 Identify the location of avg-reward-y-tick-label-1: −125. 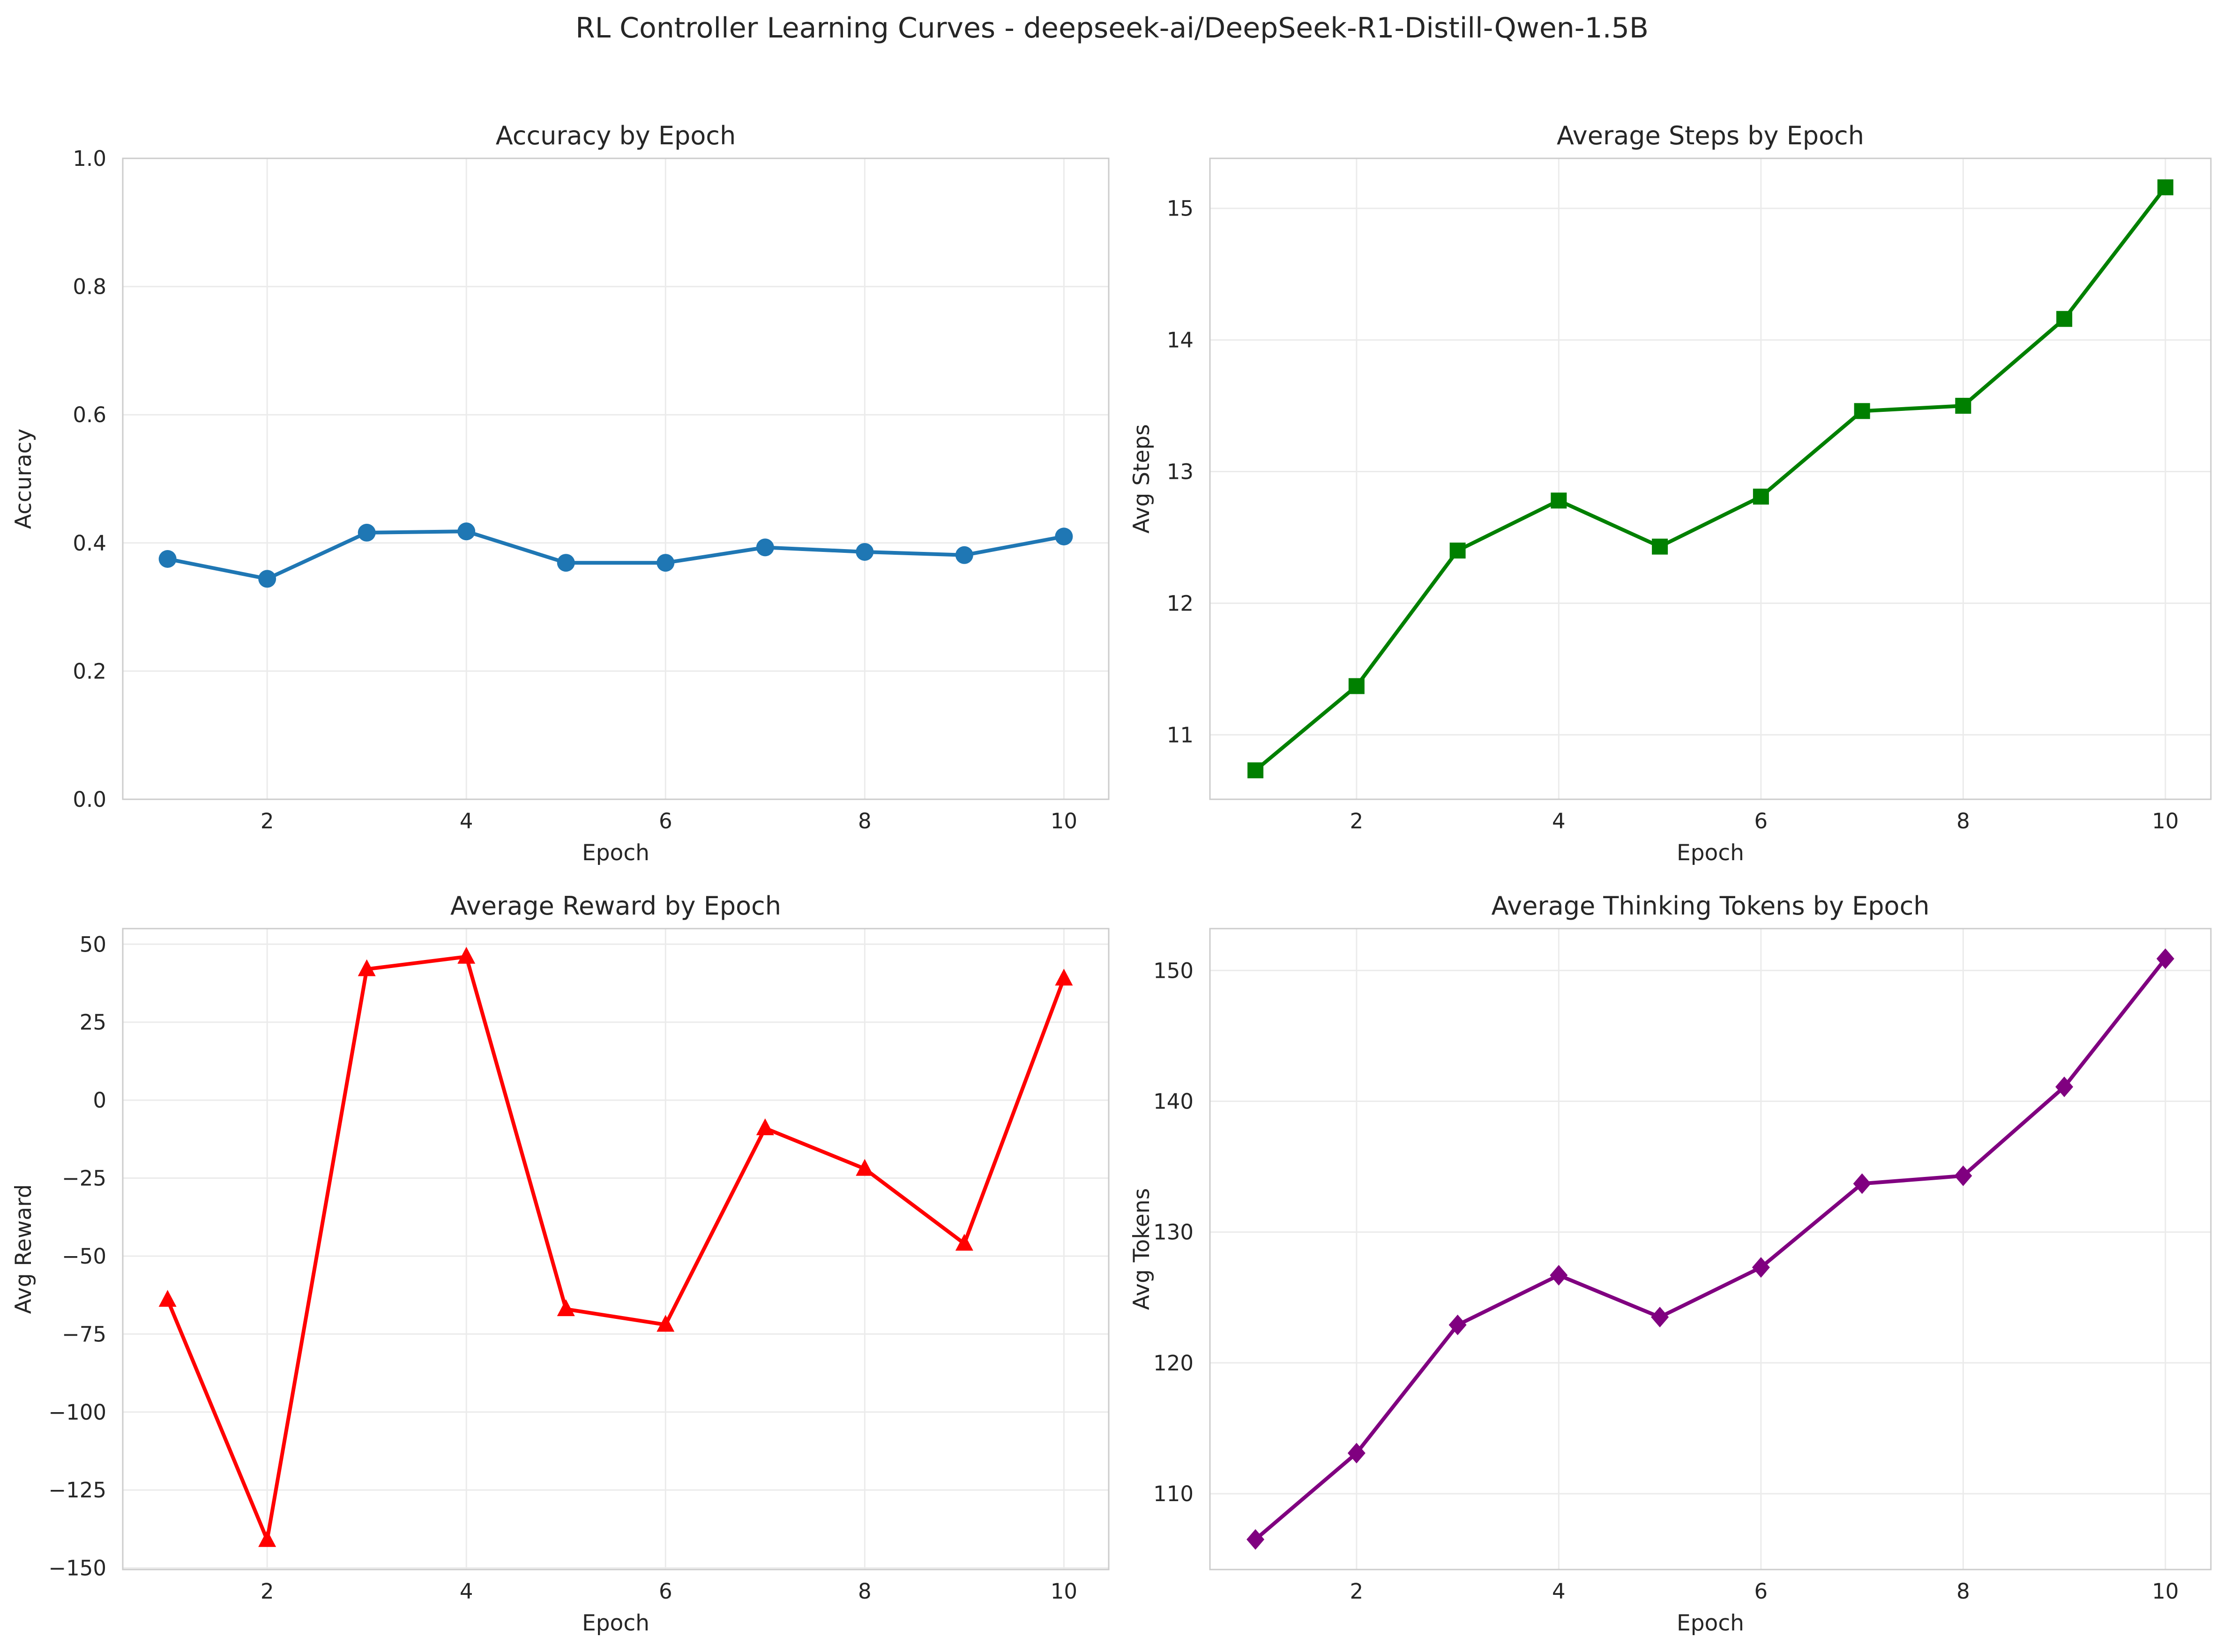
(77, 1490).